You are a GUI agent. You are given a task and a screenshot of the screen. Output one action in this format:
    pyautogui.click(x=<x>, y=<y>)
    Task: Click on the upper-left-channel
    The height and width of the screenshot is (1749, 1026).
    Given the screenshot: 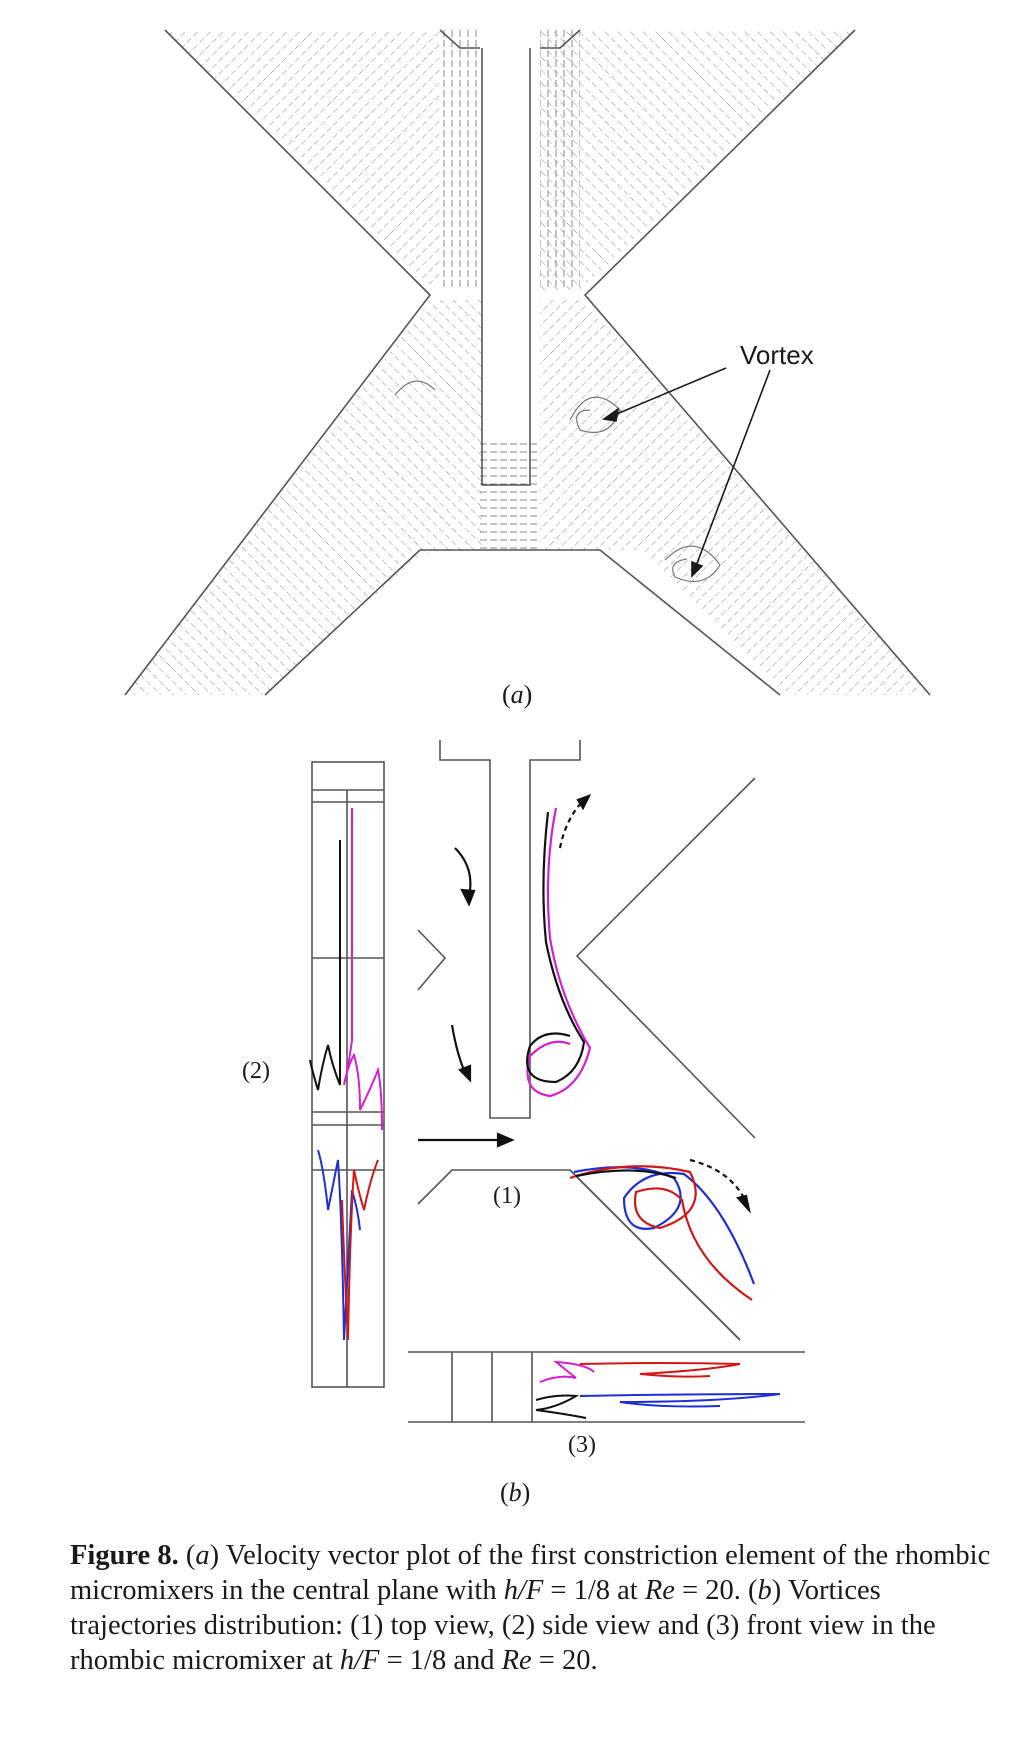 What is the action you would take?
    pyautogui.click(x=302, y=160)
    